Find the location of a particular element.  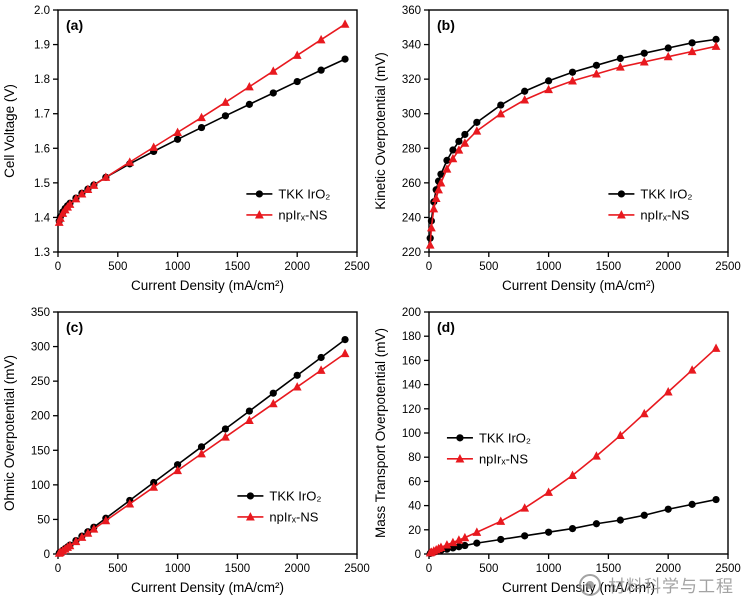

svg-text: 1.7 is located at coordinates (42, 115).